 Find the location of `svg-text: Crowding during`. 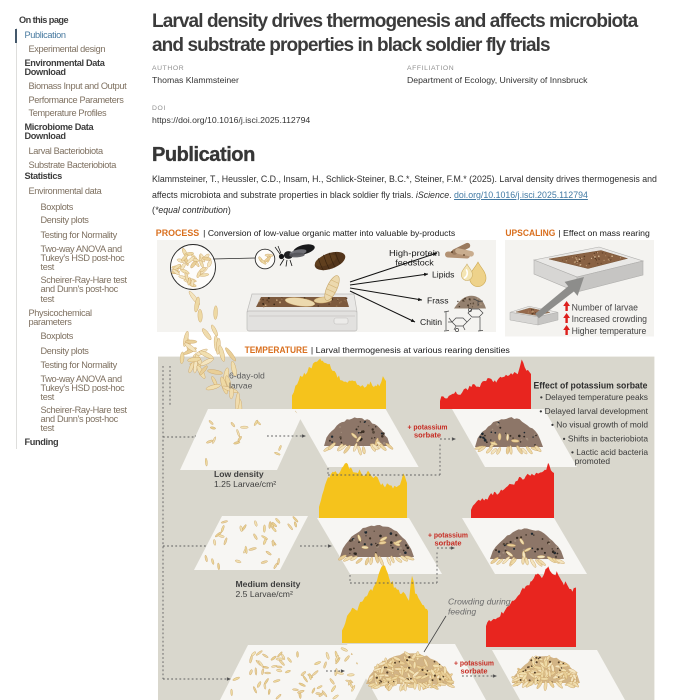

svg-text: Crowding during is located at coordinates (479, 602).